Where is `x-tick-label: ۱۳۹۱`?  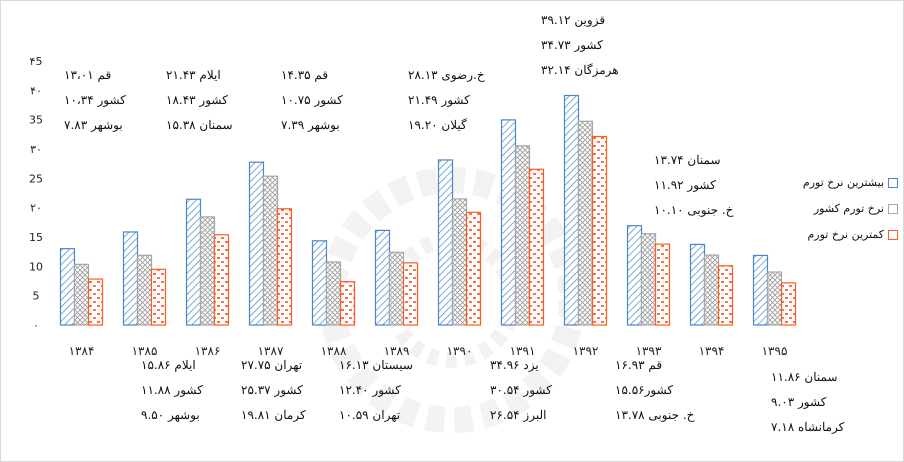
x-tick-label: ۱۳۹۱ is located at coordinates (523, 351).